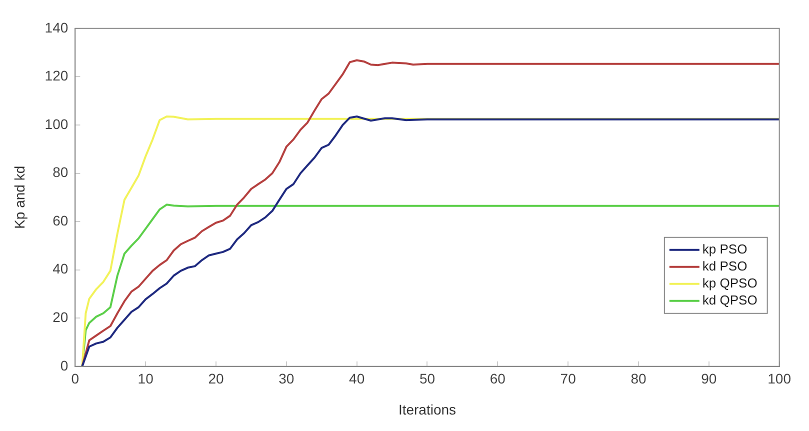 This screenshot has width=809, height=431. Describe the element at coordinates (498, 378) in the screenshot. I see `x-tick-label: 60` at that location.